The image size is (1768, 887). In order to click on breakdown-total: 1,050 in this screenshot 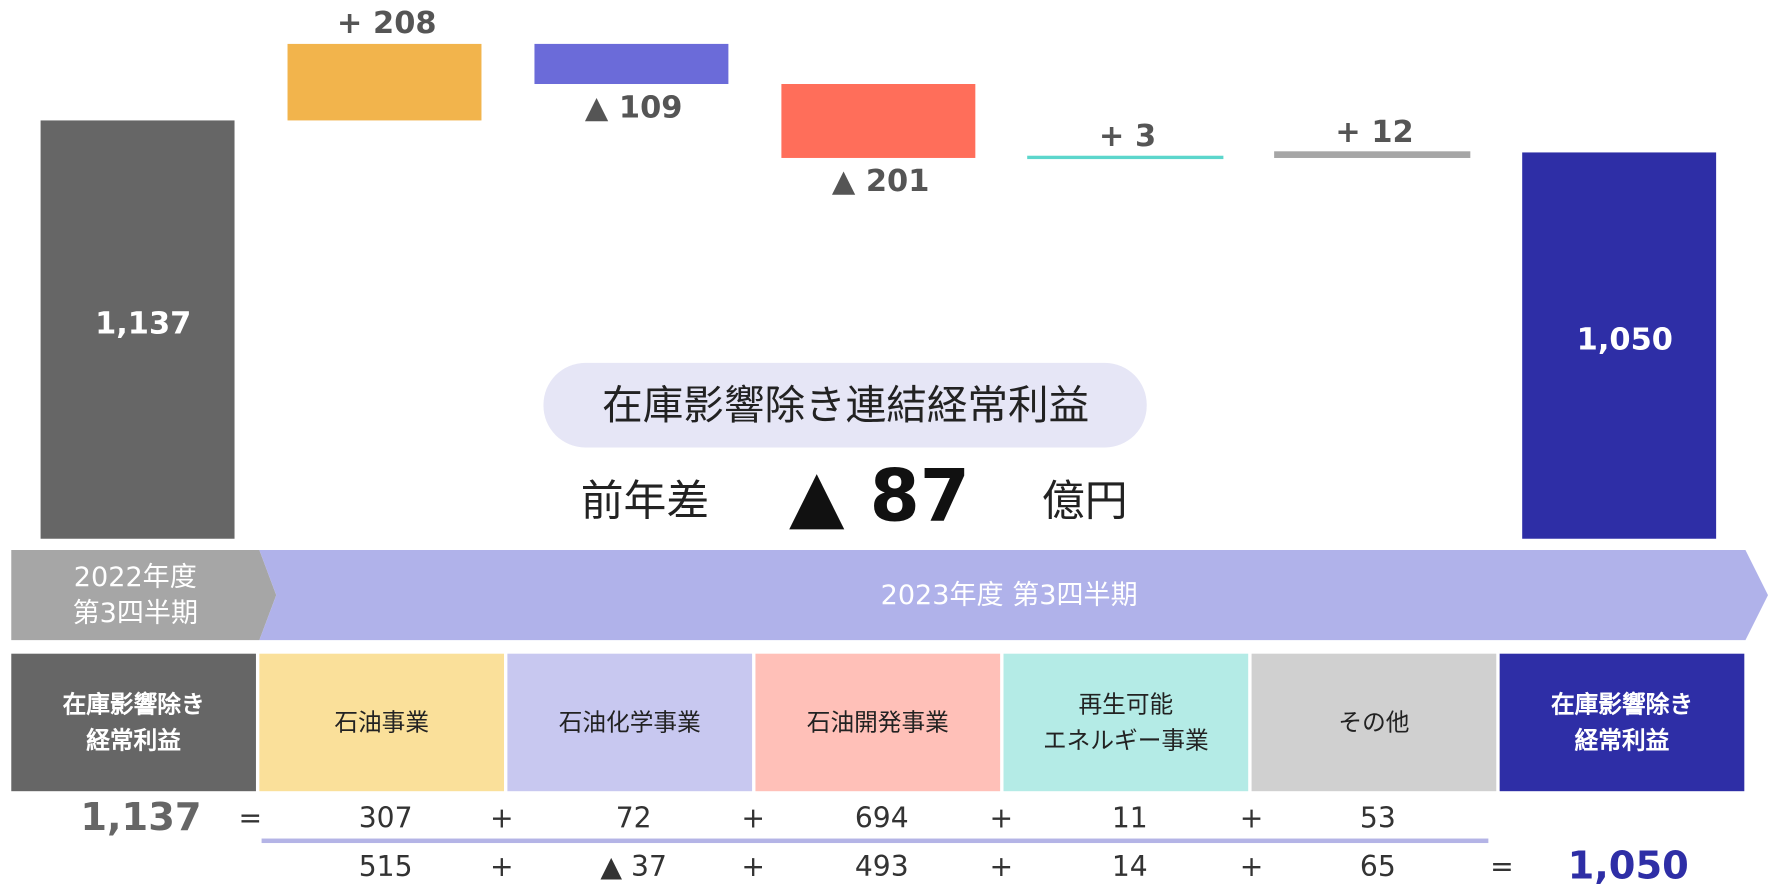, I will do `click(1628, 865)`.